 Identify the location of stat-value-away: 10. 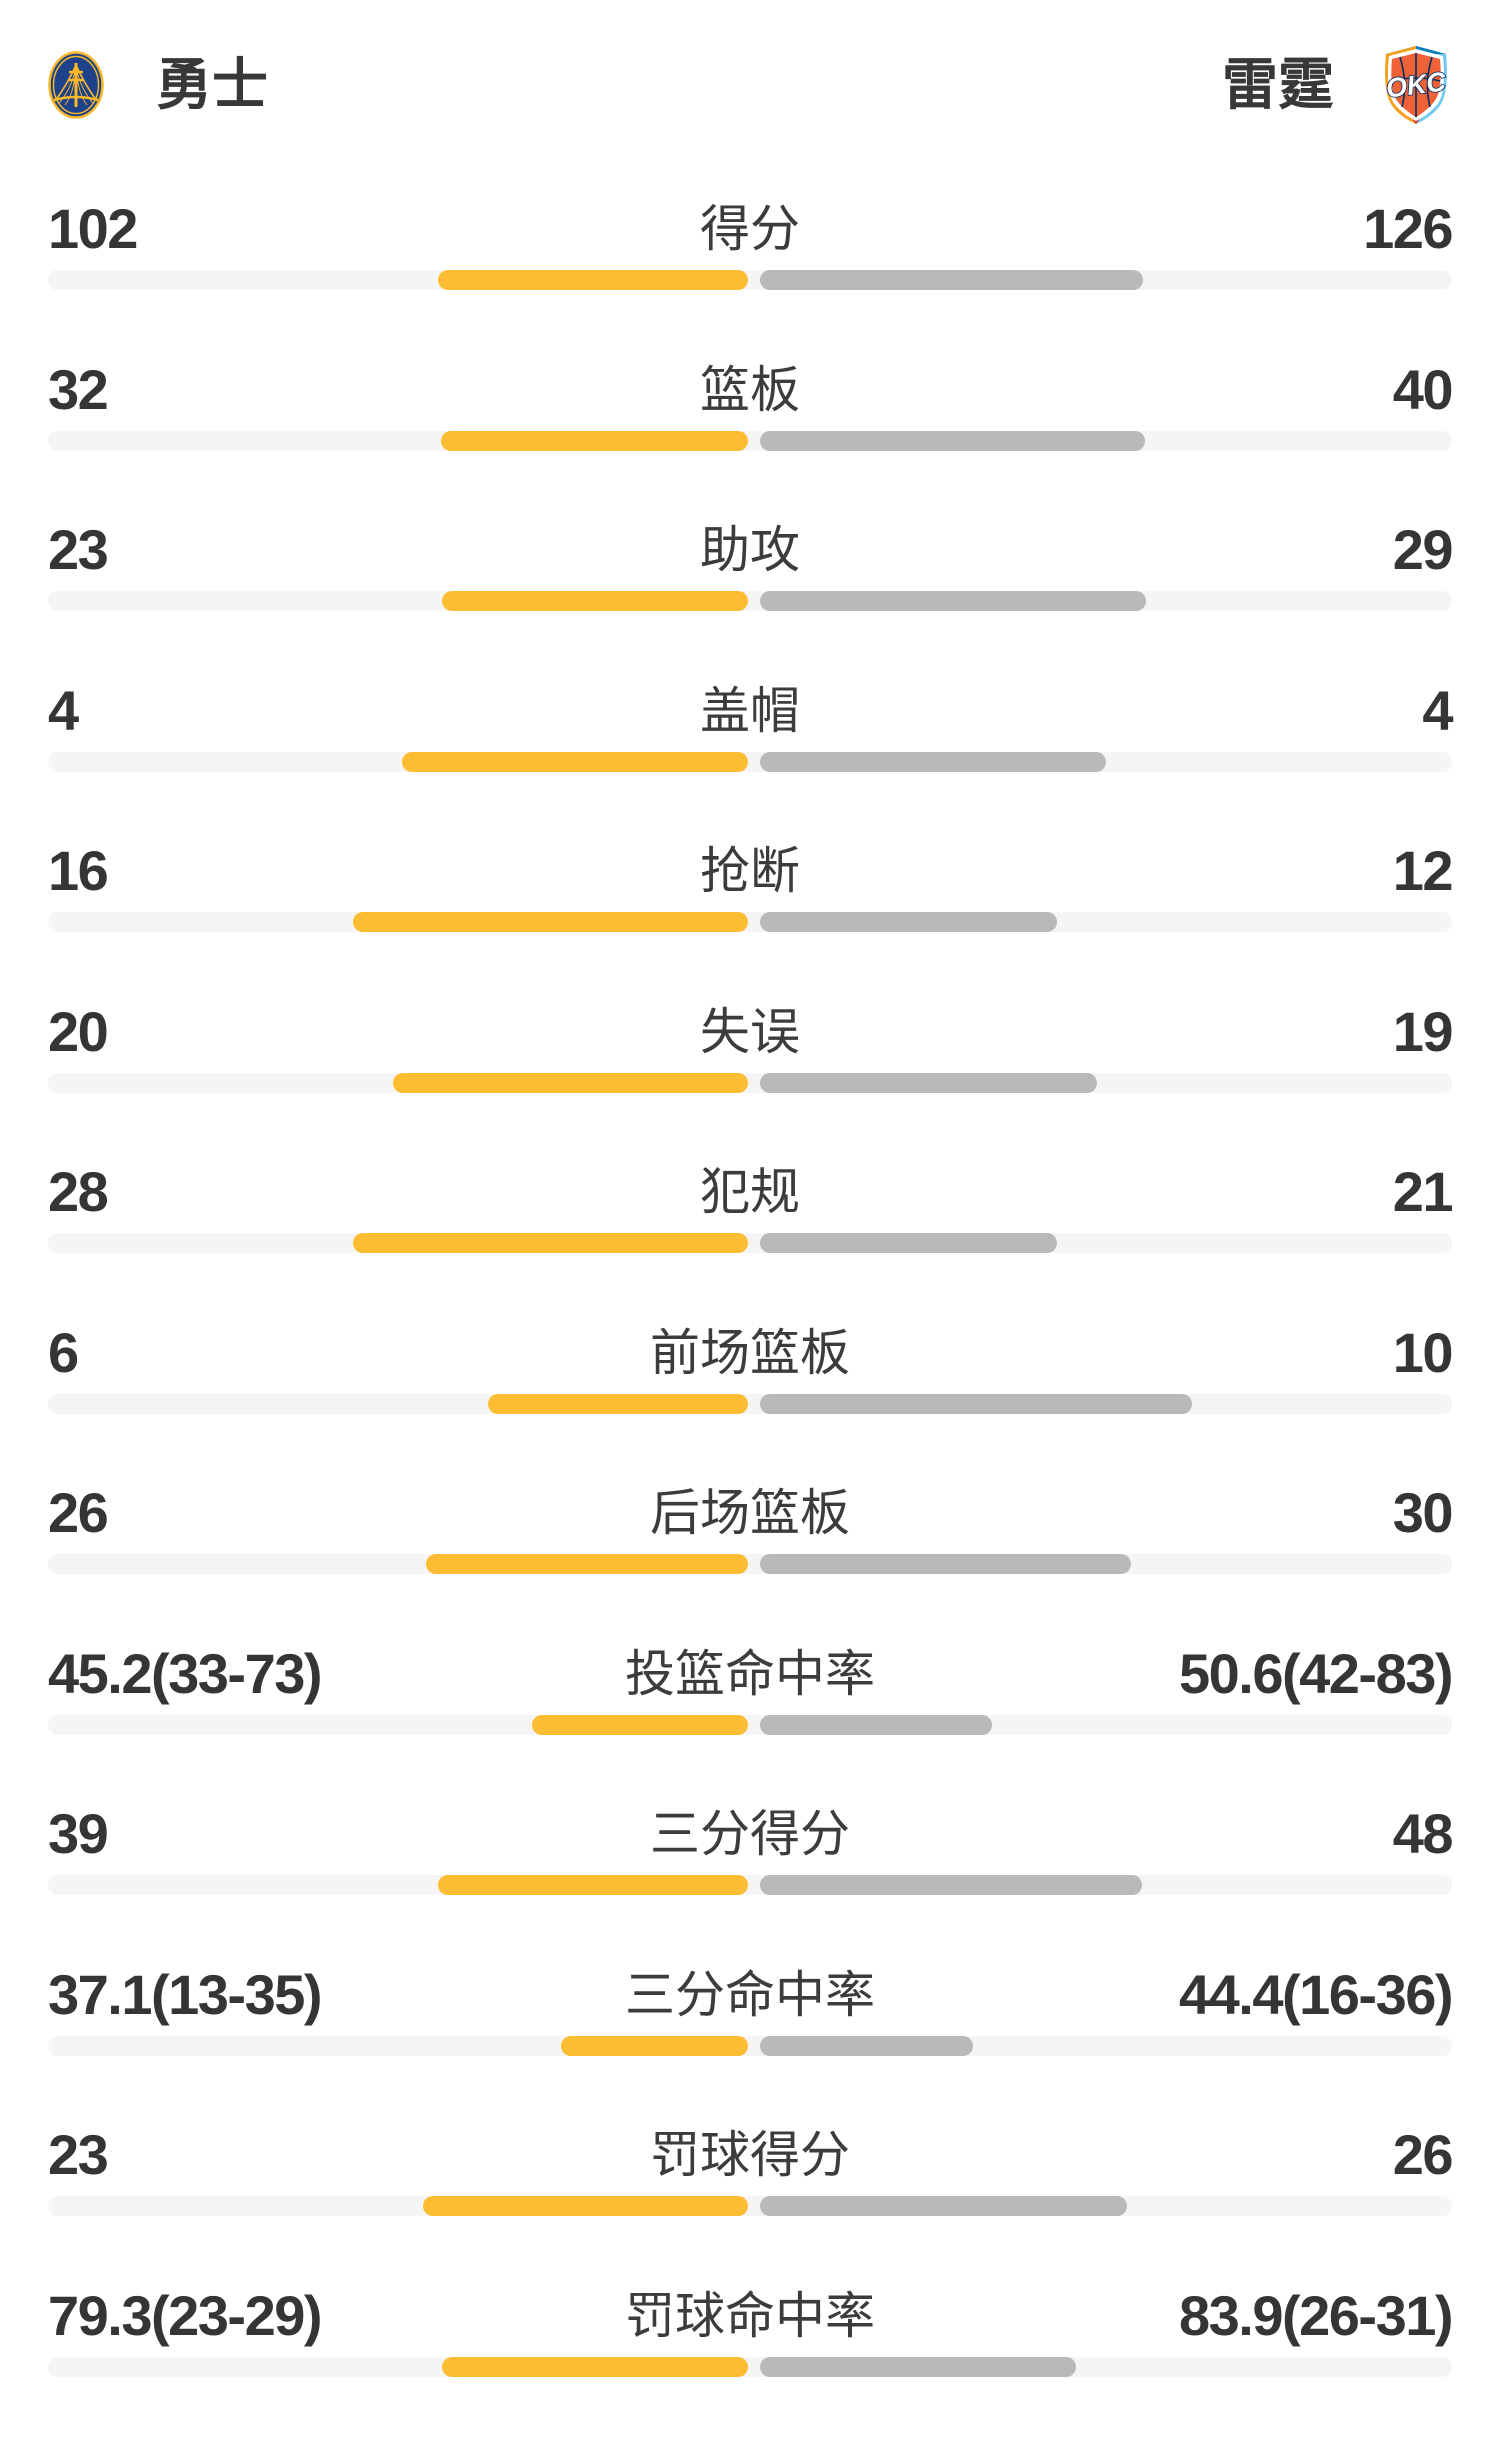
(1422, 1353).